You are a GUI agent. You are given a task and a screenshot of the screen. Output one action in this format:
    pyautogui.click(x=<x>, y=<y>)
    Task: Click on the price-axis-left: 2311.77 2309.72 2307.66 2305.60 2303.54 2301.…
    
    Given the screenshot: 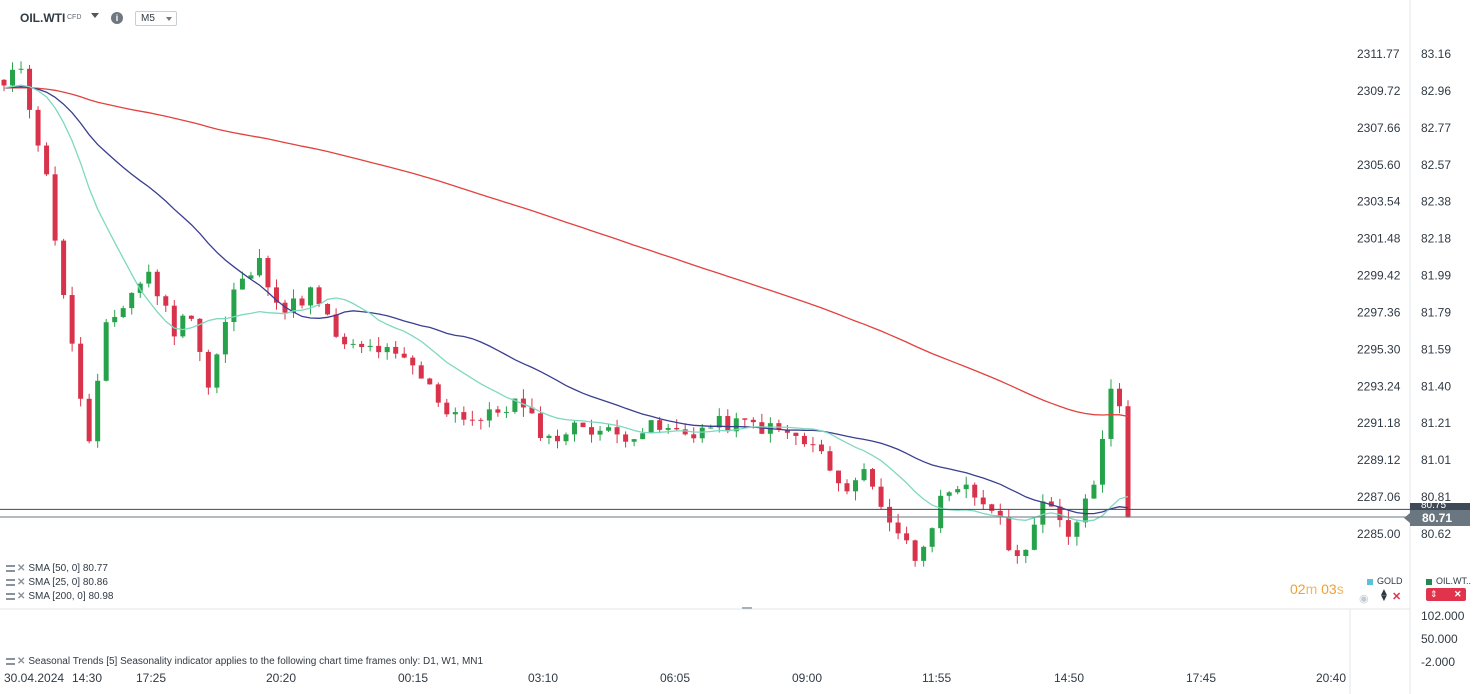 What is the action you would take?
    pyautogui.click(x=1379, y=294)
    